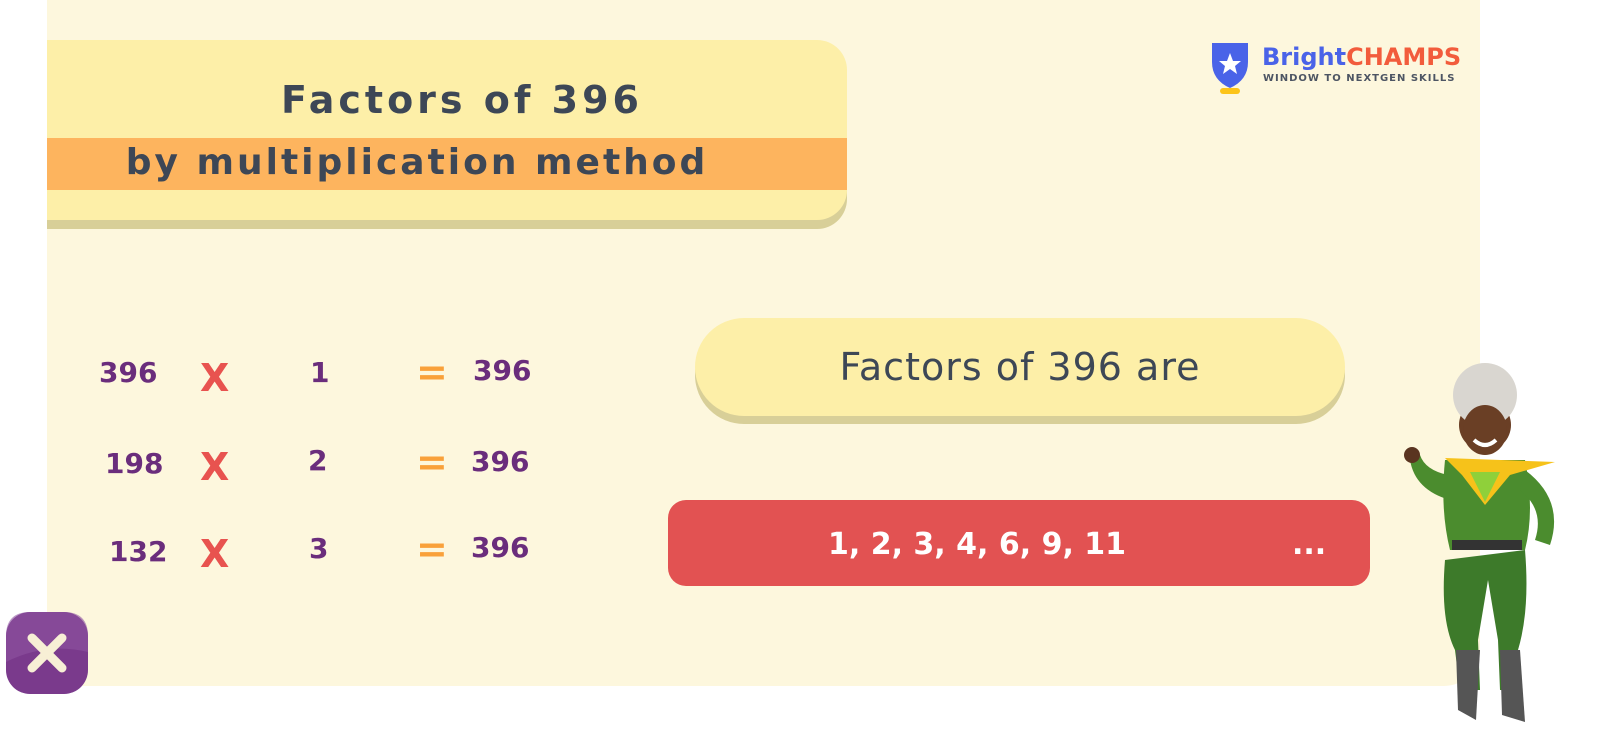 This screenshot has width=1600, height=740. I want to click on title-band, so click(447, 164).